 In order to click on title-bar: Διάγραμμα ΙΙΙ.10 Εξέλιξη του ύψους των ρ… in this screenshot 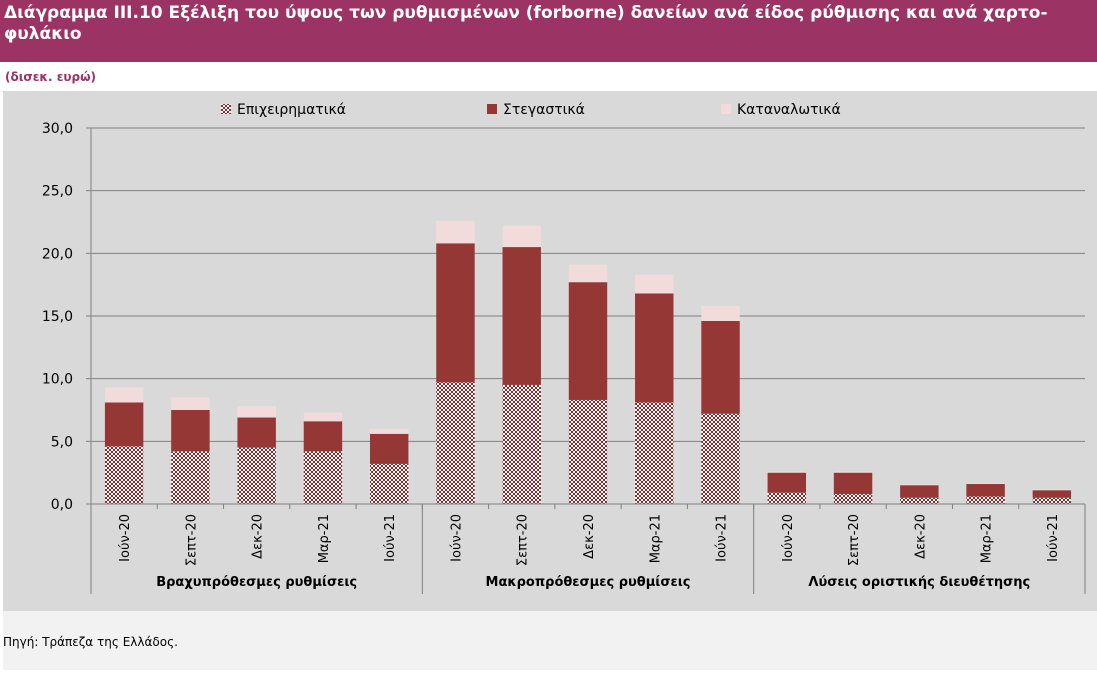, I will do `click(548, 31)`.